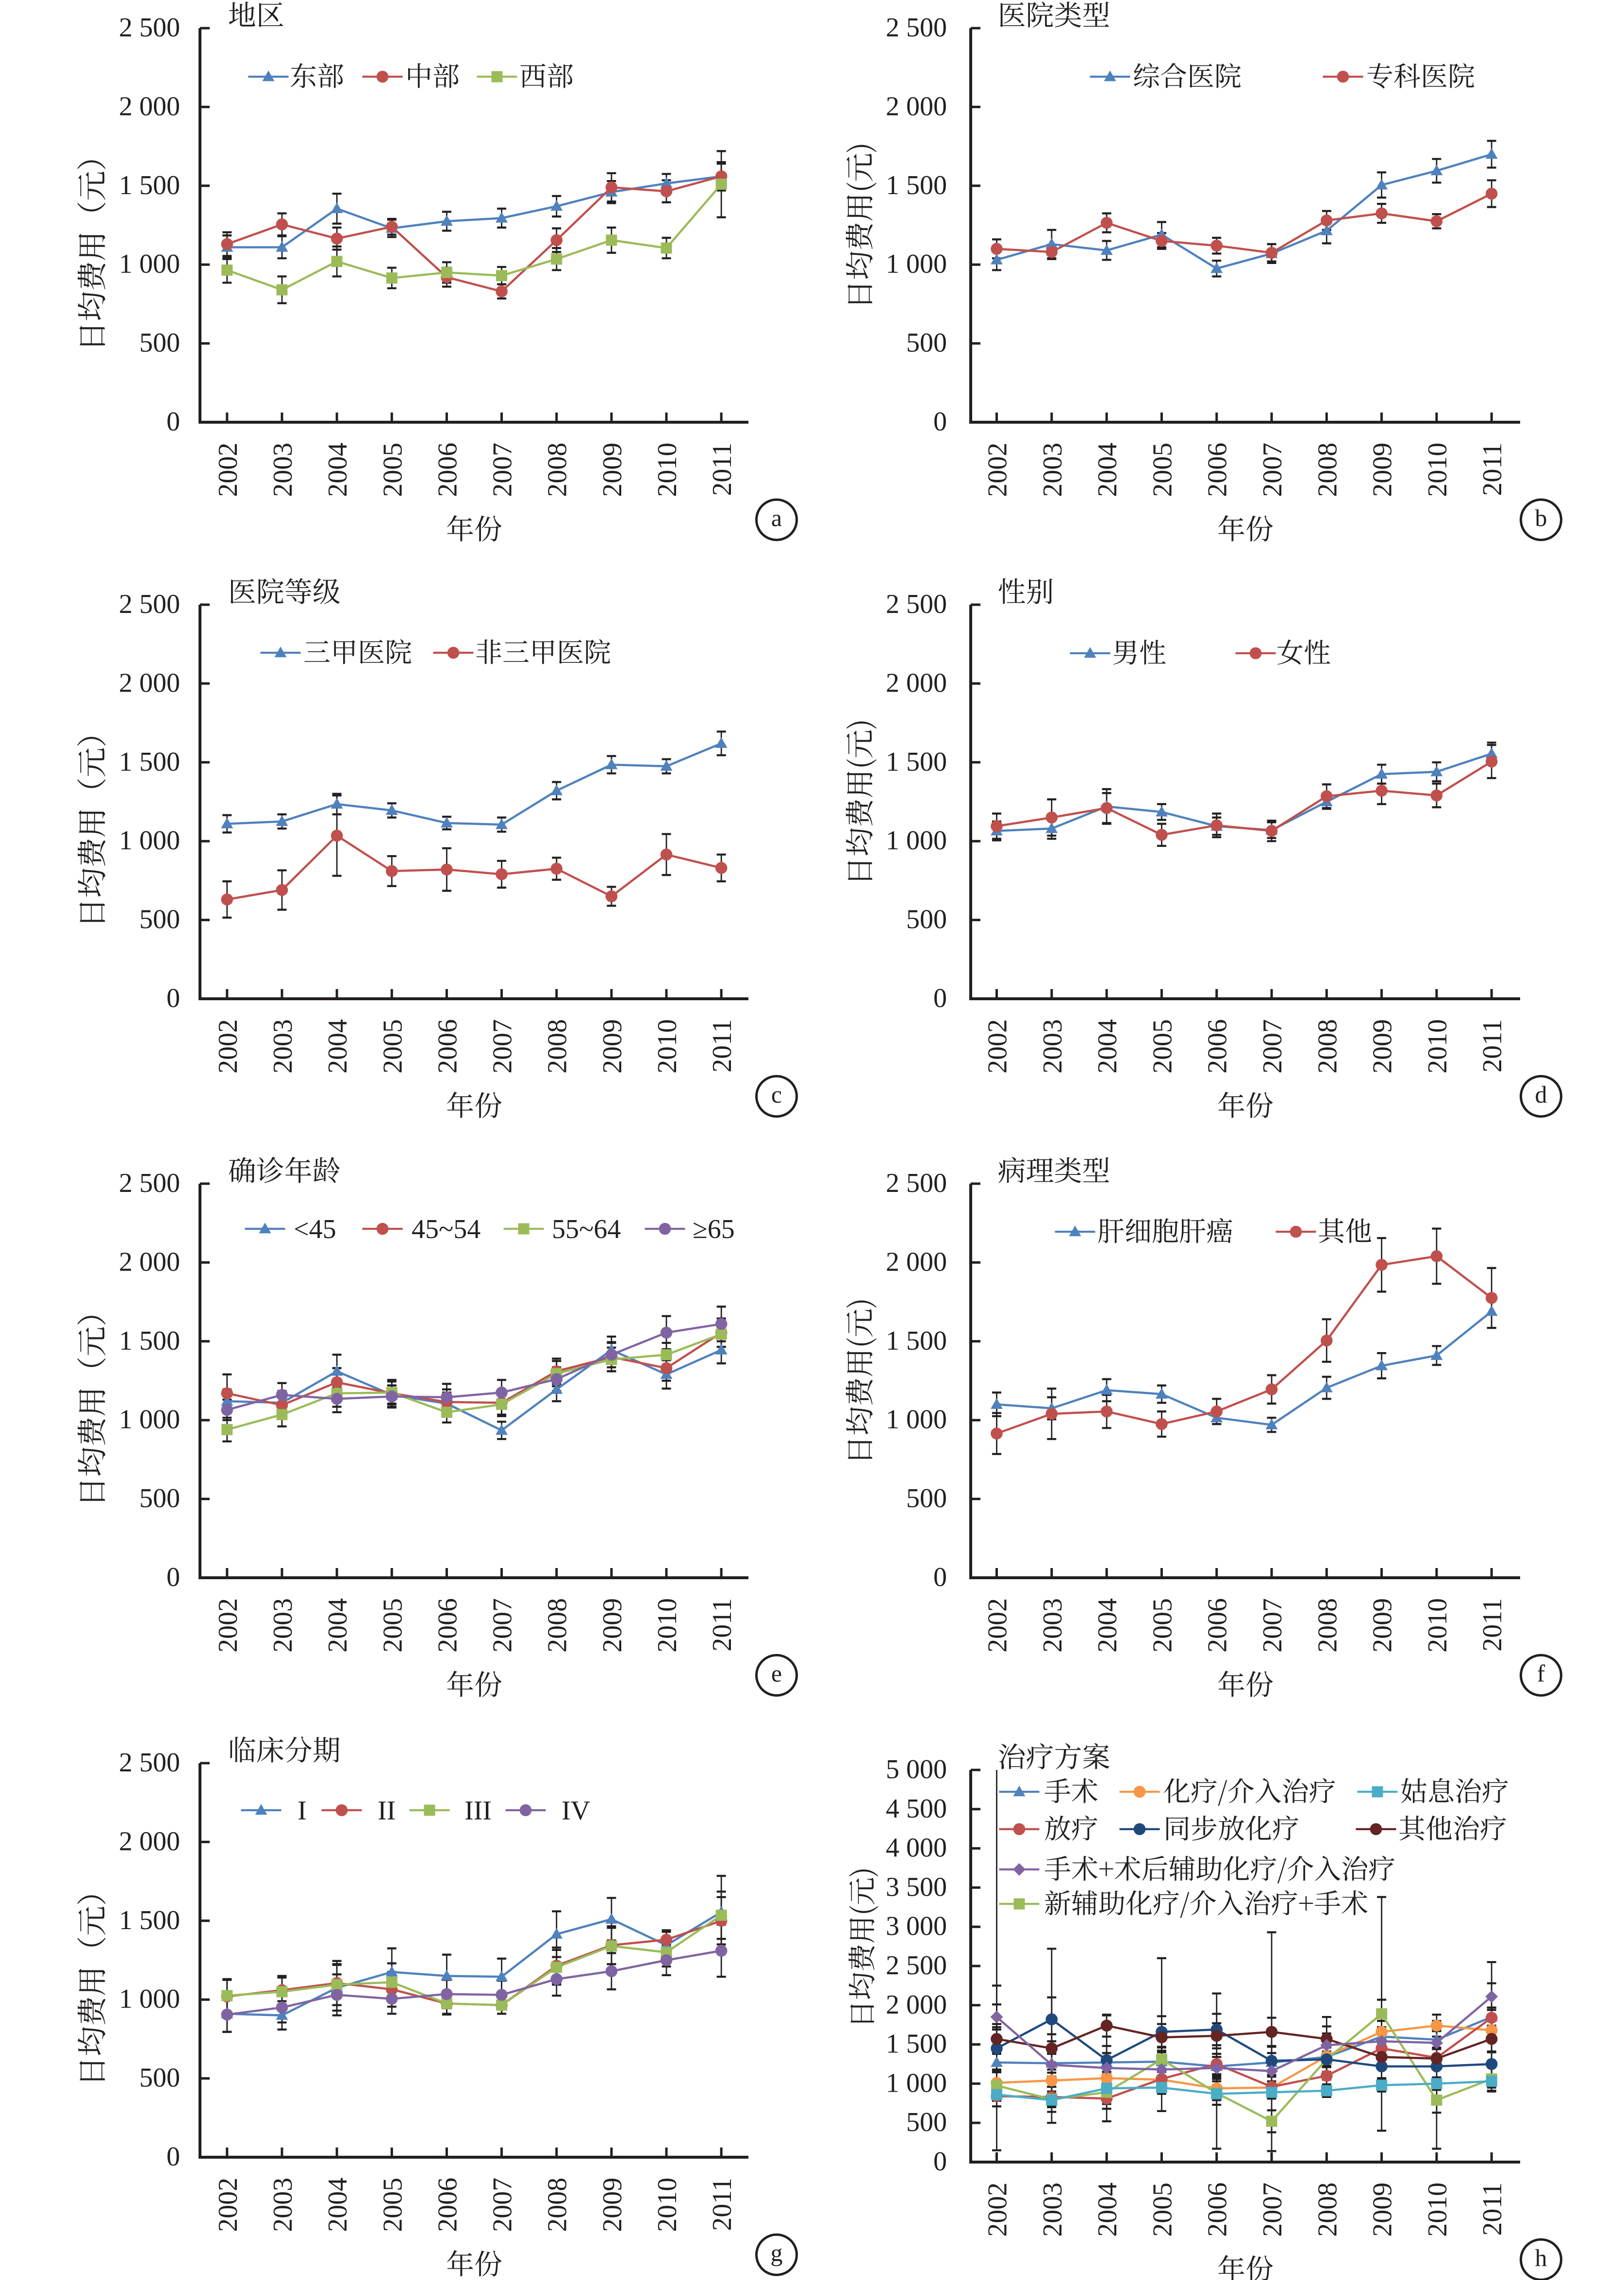  I want to click on svg-text: 4 500, so click(916, 1809).